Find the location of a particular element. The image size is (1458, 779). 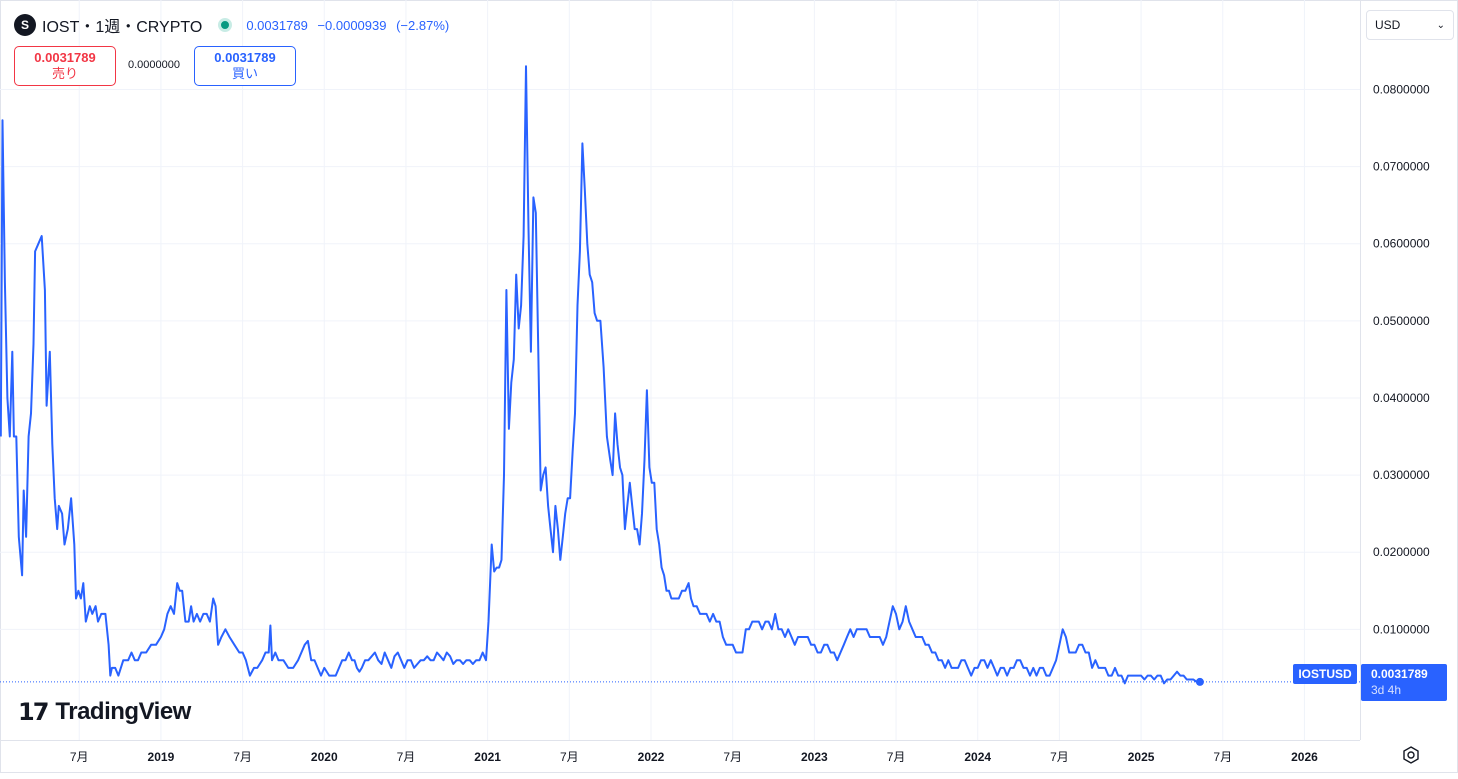

buy-button: 0.0031789 買い is located at coordinates (245, 66).